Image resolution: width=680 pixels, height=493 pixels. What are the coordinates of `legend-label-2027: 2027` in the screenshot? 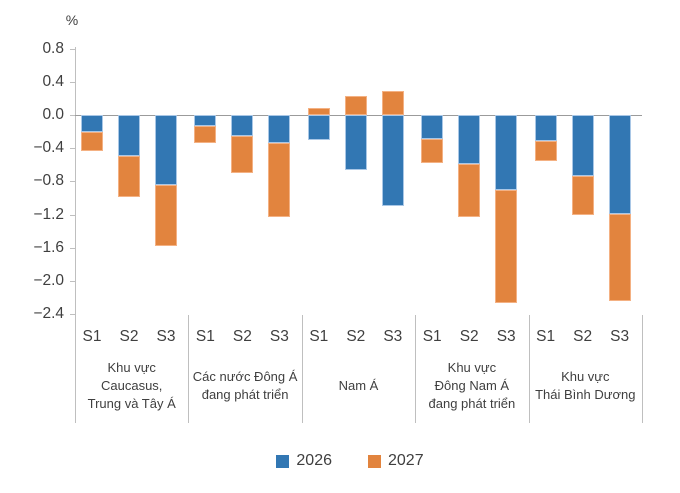 It's located at (406, 460).